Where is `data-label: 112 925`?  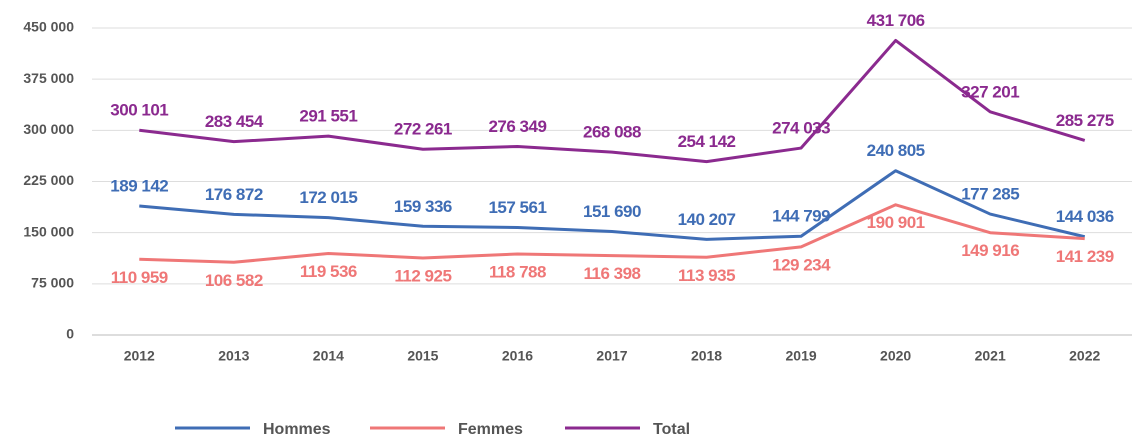 data-label: 112 925 is located at coordinates (422, 275).